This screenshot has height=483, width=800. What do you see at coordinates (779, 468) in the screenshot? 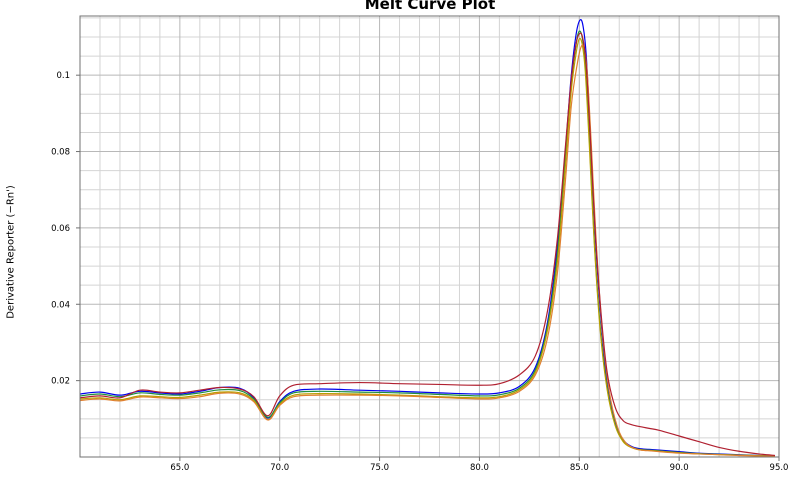
I see `x-tick-label: 95.0` at bounding box center [779, 468].